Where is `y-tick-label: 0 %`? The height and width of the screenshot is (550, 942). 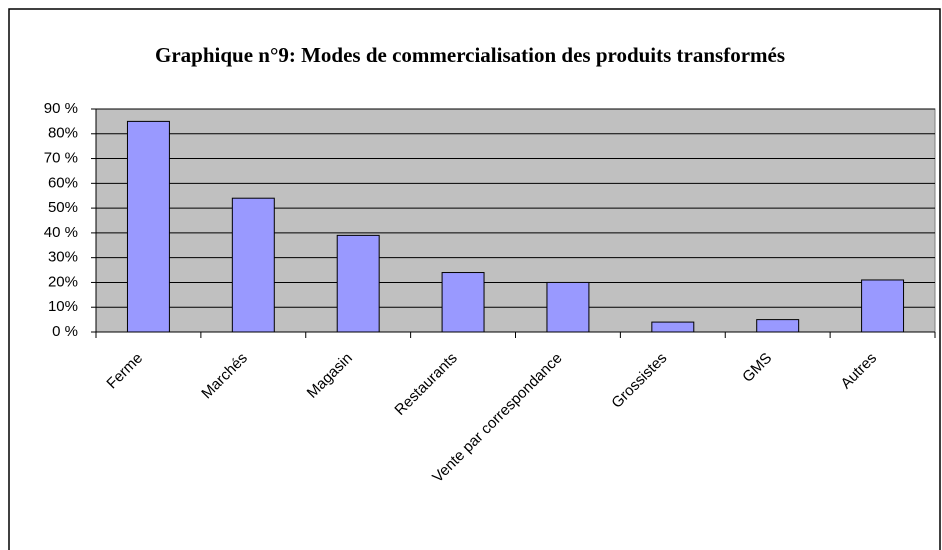 y-tick-label: 0 % is located at coordinates (65, 331).